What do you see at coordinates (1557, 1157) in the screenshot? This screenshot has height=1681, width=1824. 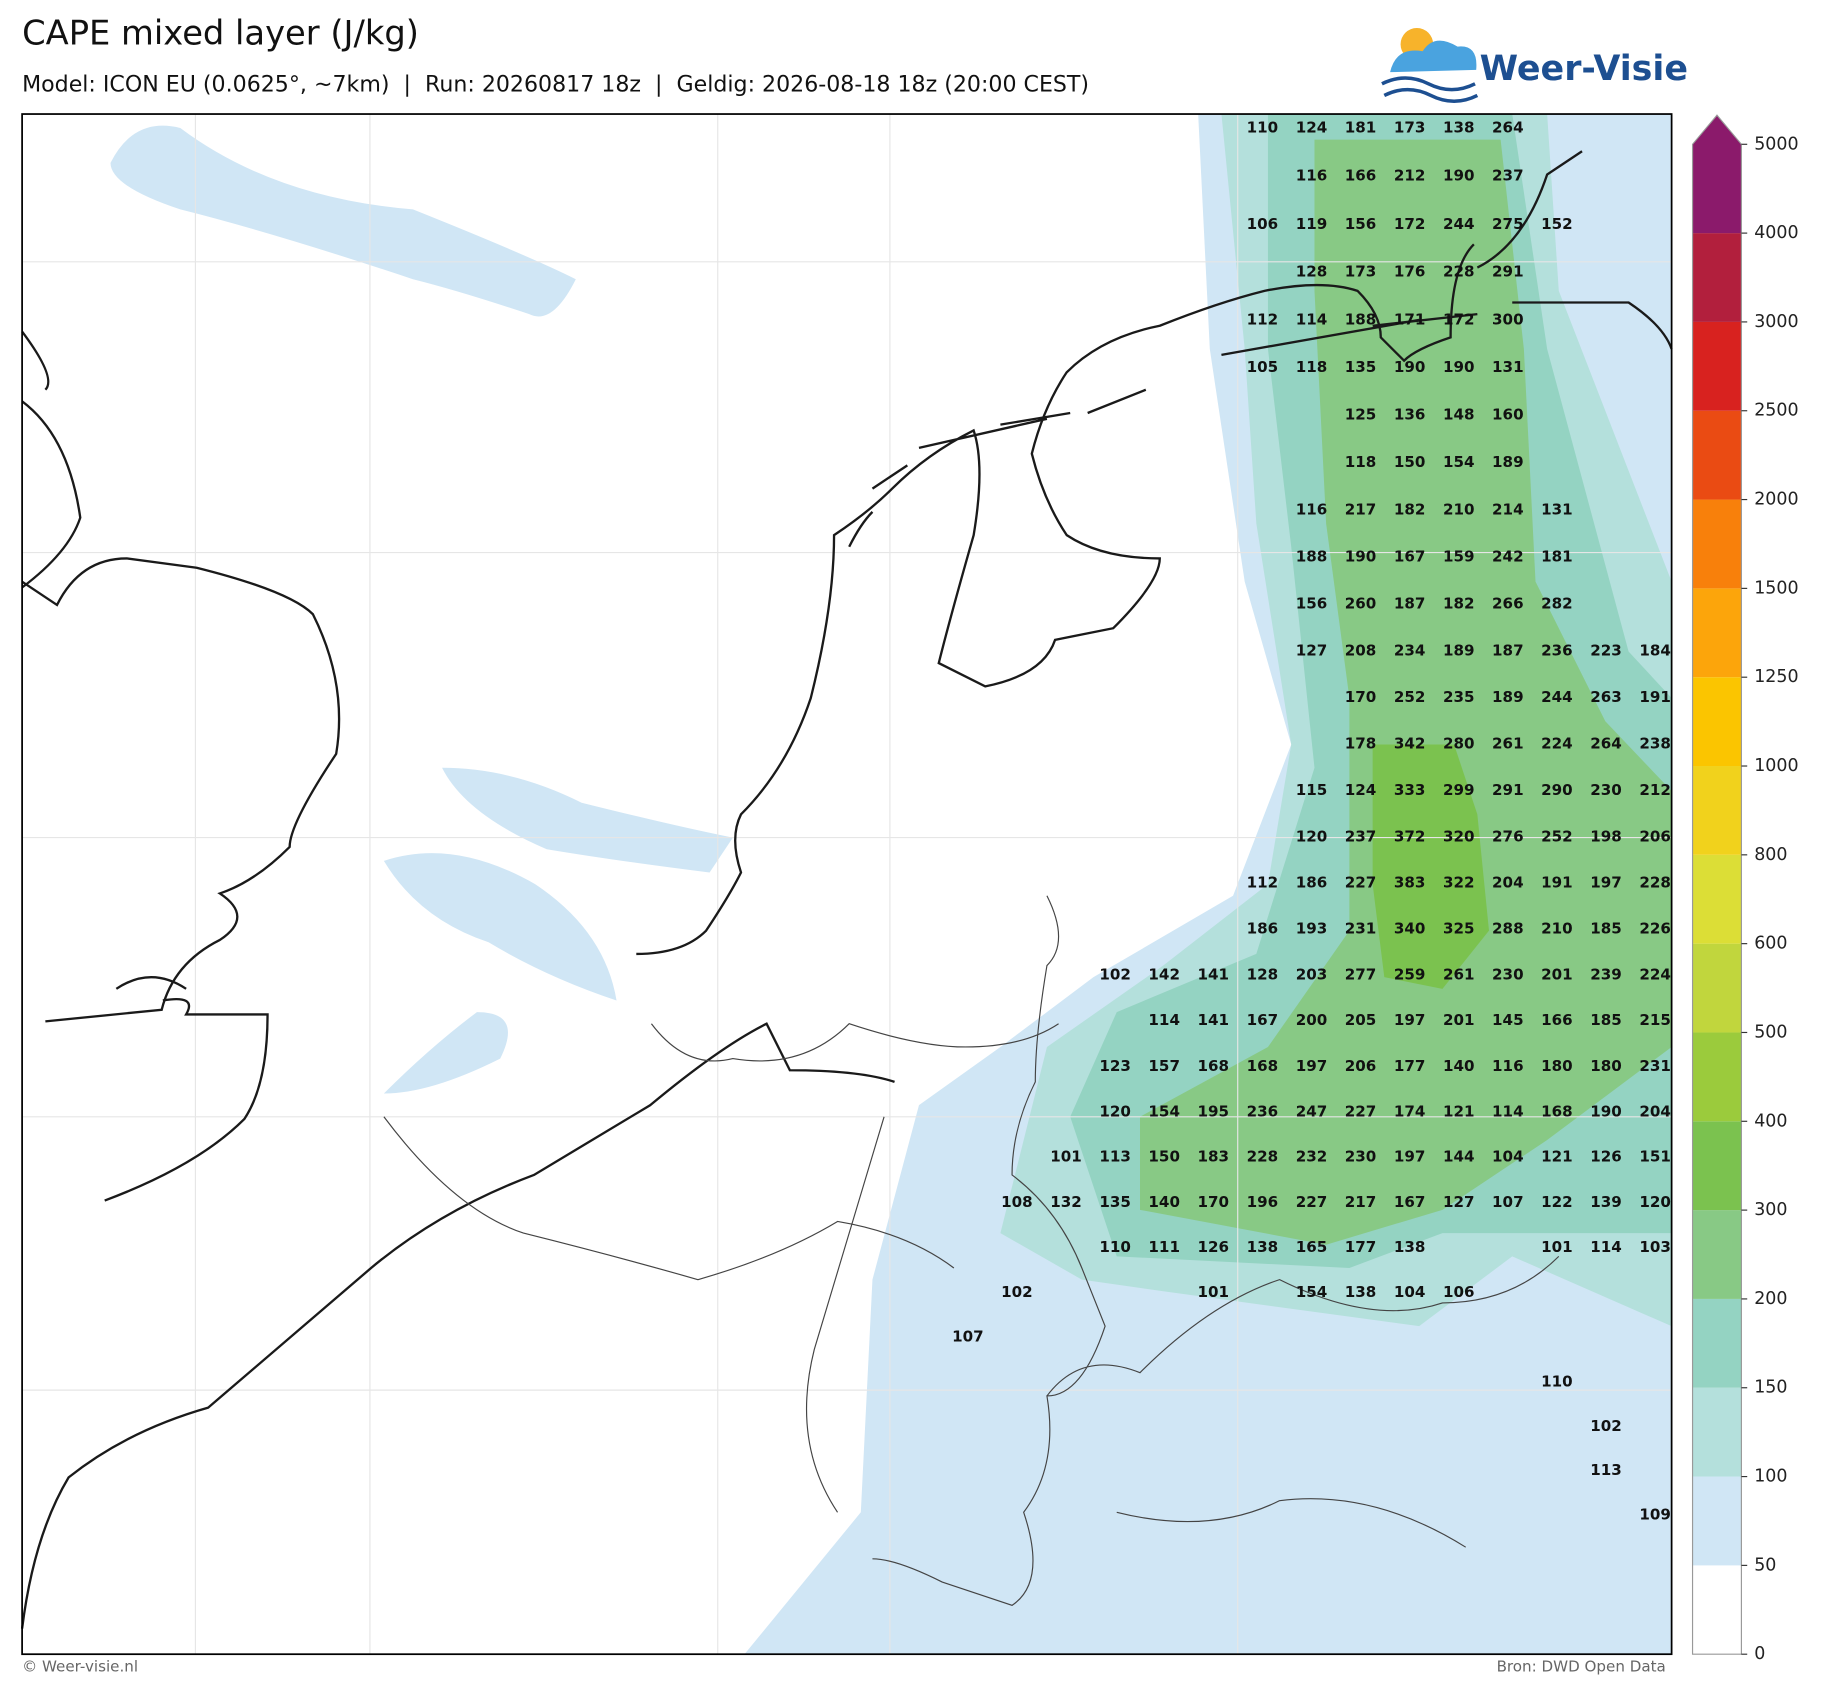 I see `value-label: 121` at bounding box center [1557, 1157].